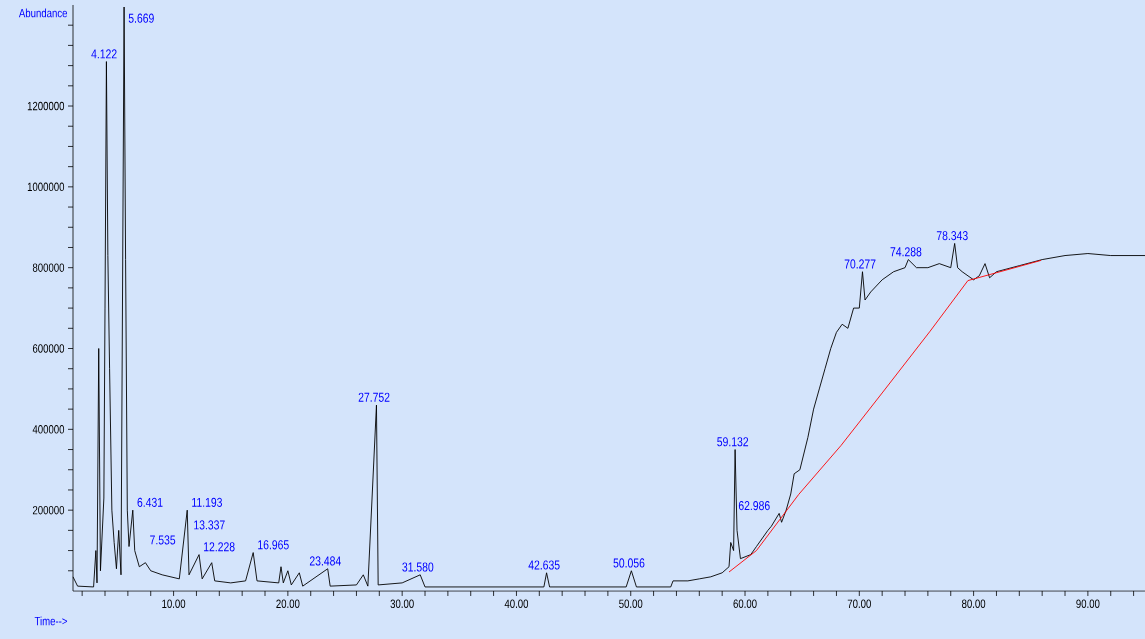 Image resolution: width=1145 pixels, height=639 pixels. I want to click on x-tick-label: 50.00, so click(631, 604).